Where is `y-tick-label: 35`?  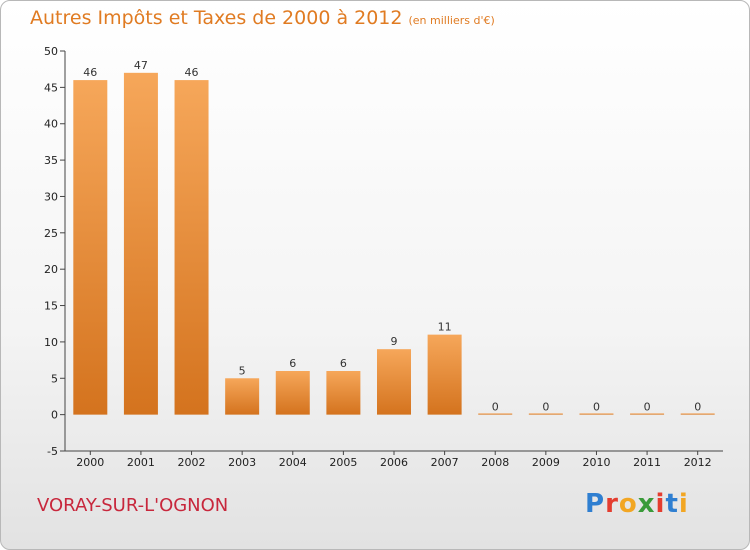
y-tick-label: 35 is located at coordinates (51, 160).